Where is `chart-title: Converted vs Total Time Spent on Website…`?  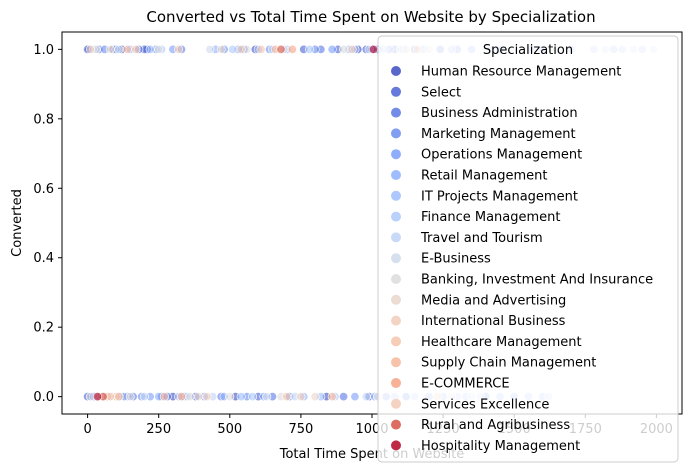 chart-title: Converted vs Total Time Spent on Website… is located at coordinates (370, 17).